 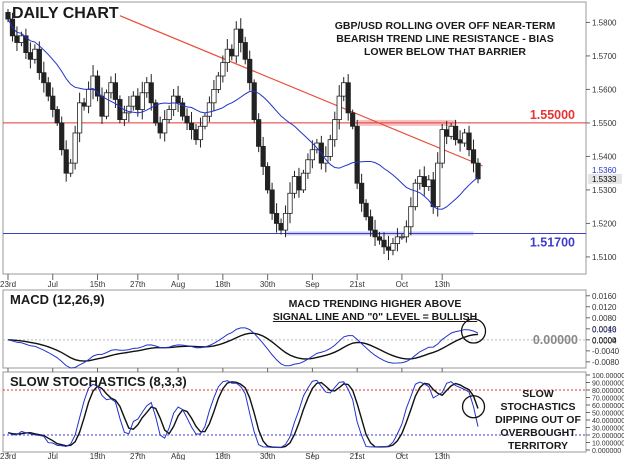 I want to click on ma-price-label: 1.5360, so click(x=604, y=170).